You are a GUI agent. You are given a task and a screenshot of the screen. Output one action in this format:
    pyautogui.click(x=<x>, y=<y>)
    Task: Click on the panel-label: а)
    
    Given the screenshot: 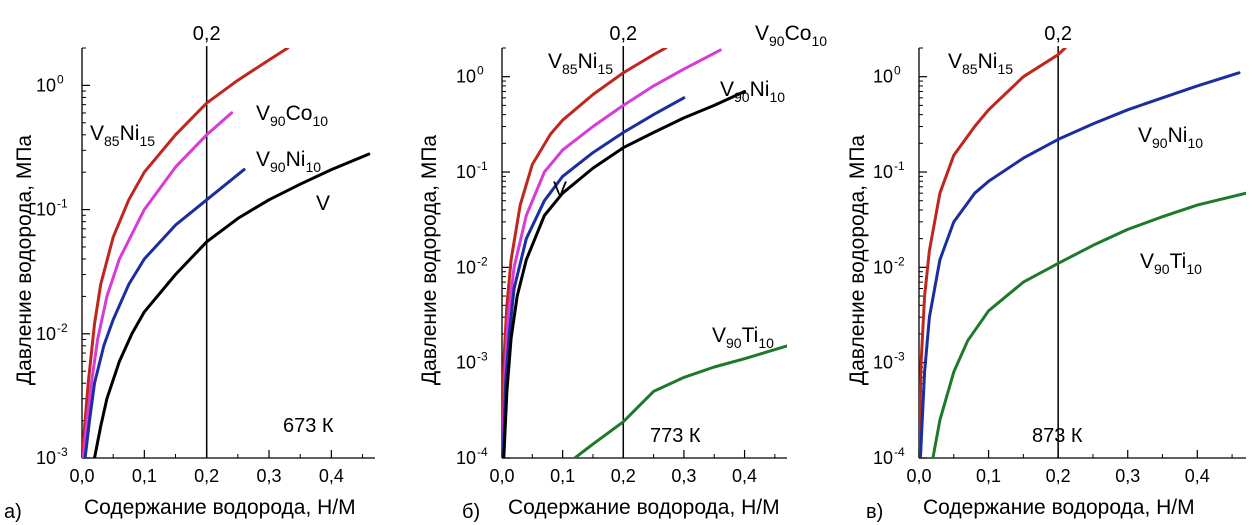 What is the action you would take?
    pyautogui.click(x=13, y=512)
    